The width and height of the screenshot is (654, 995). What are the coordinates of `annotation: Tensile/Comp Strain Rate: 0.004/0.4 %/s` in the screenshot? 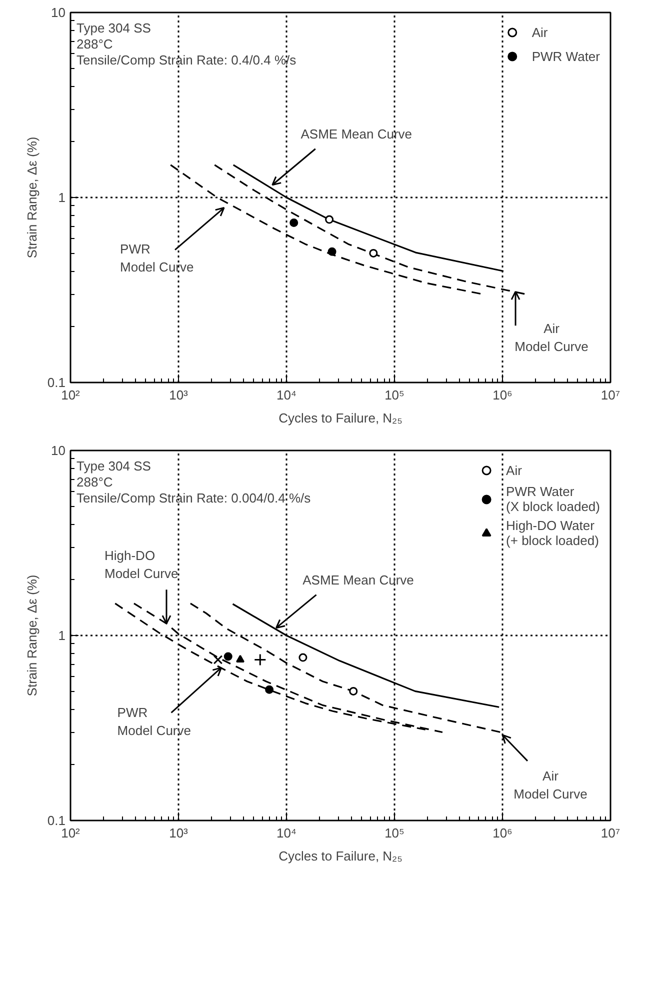 It's located at (194, 498).